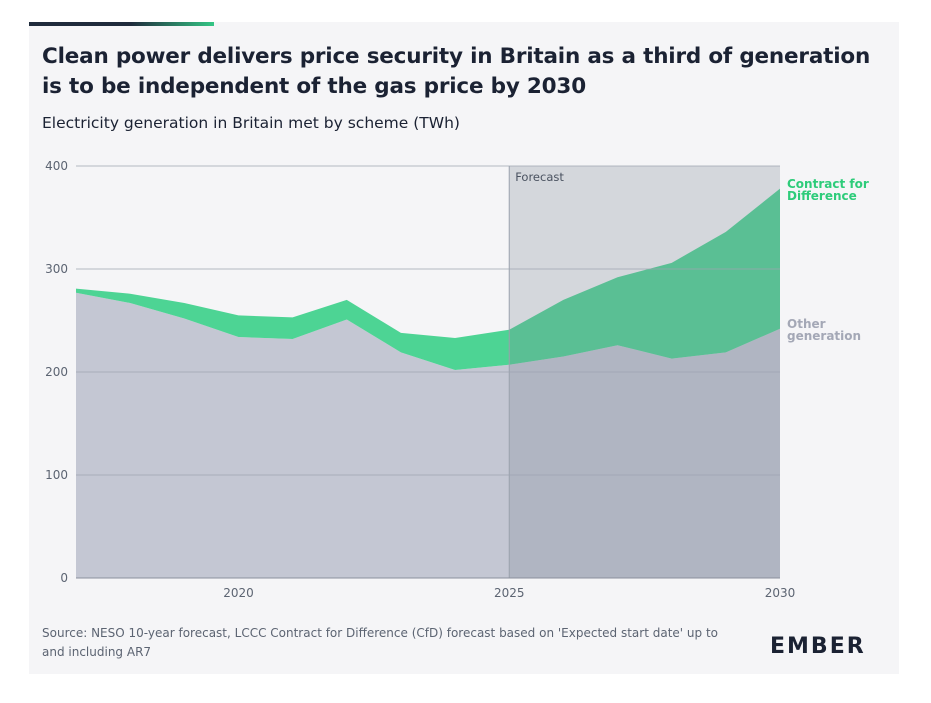 The height and width of the screenshot is (703, 931). What do you see at coordinates (238, 593) in the screenshot?
I see `x-tick-label: 2020` at bounding box center [238, 593].